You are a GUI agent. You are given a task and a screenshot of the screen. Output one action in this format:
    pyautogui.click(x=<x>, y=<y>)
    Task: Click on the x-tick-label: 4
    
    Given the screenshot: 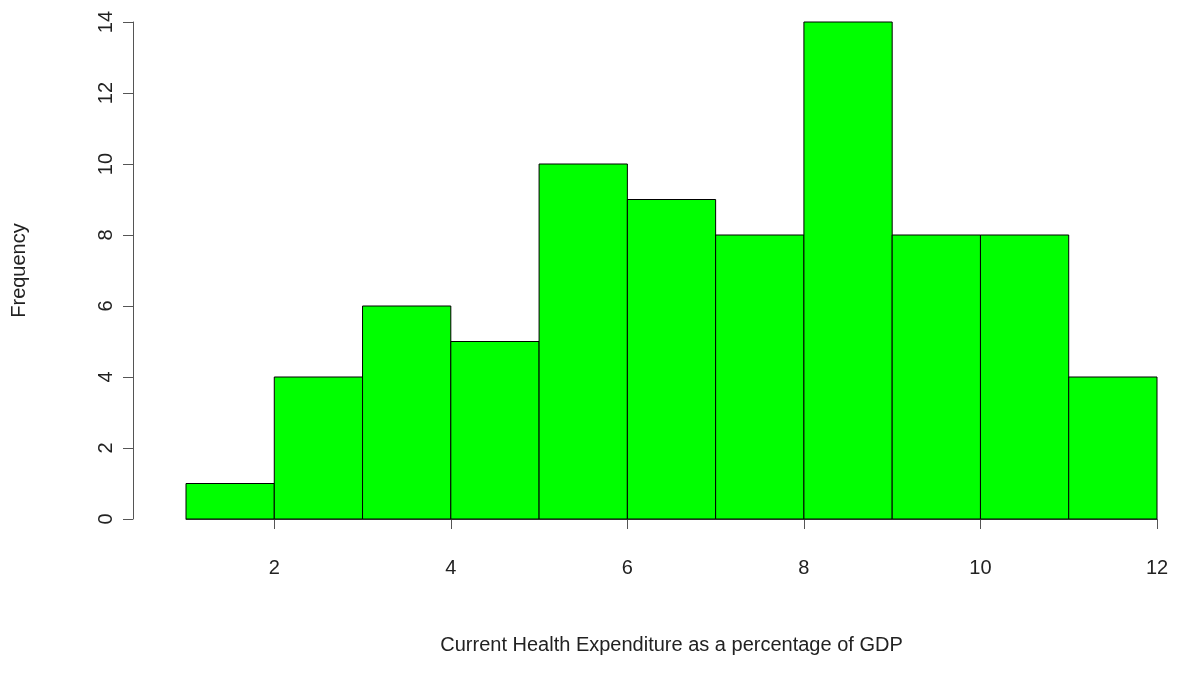 What is the action you would take?
    pyautogui.click(x=451, y=567)
    